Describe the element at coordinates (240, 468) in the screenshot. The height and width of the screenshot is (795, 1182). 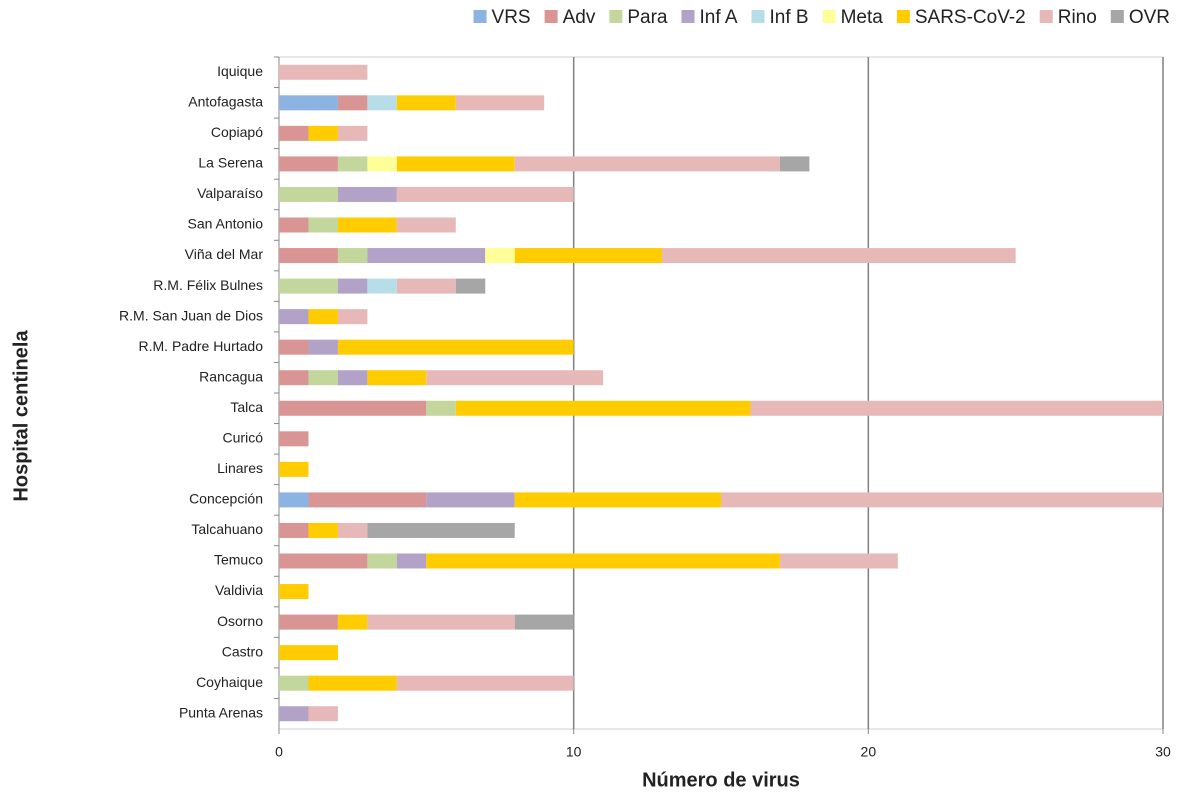
I see `y-tick-label: Linares` at that location.